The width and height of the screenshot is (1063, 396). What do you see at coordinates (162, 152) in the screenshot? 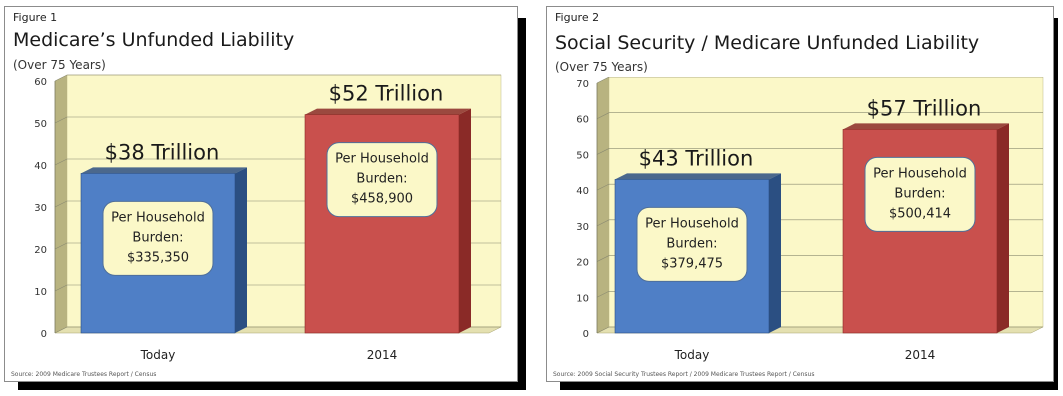
I see `bar-value-label: $38 Trillion` at bounding box center [162, 152].